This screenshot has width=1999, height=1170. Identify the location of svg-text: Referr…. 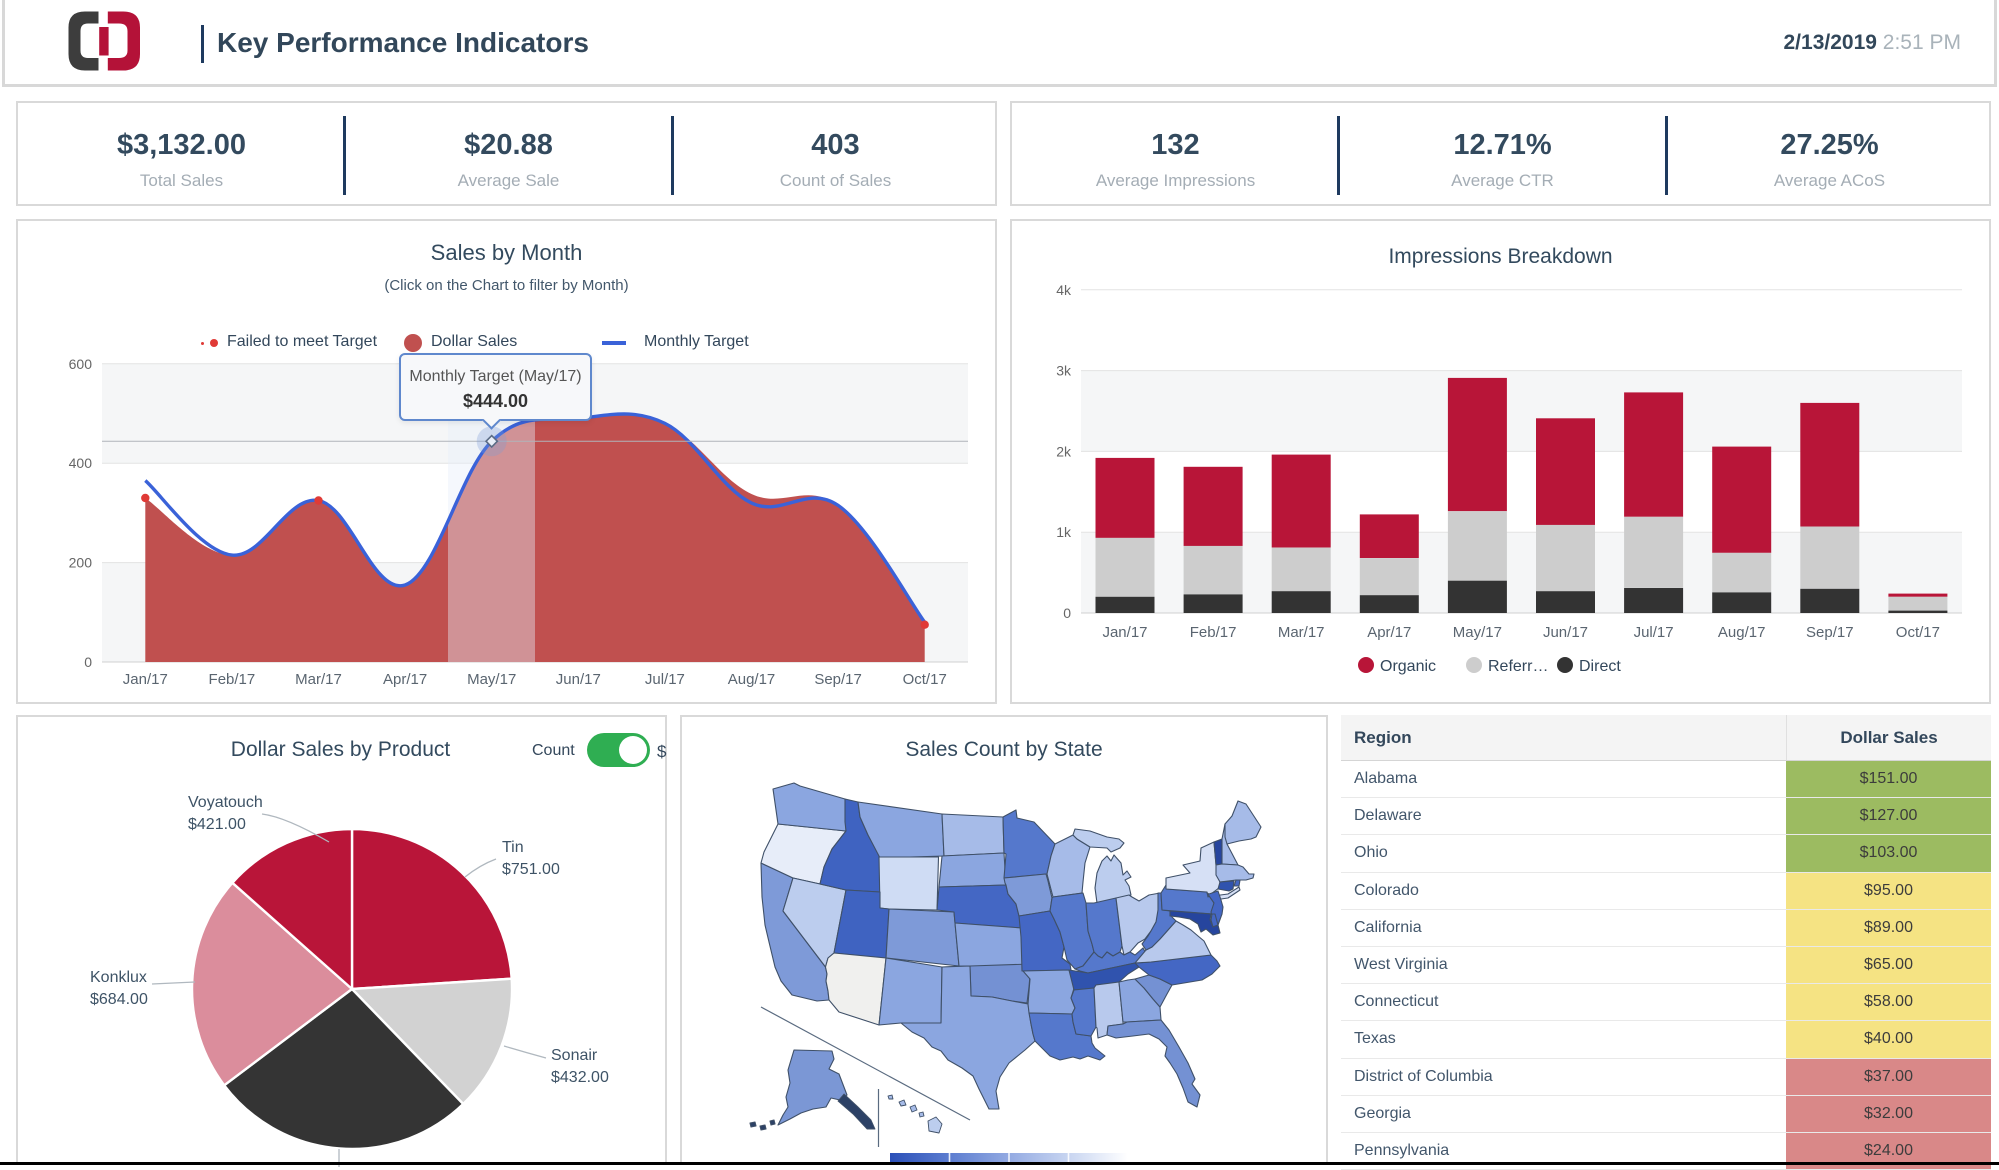
(1518, 666).